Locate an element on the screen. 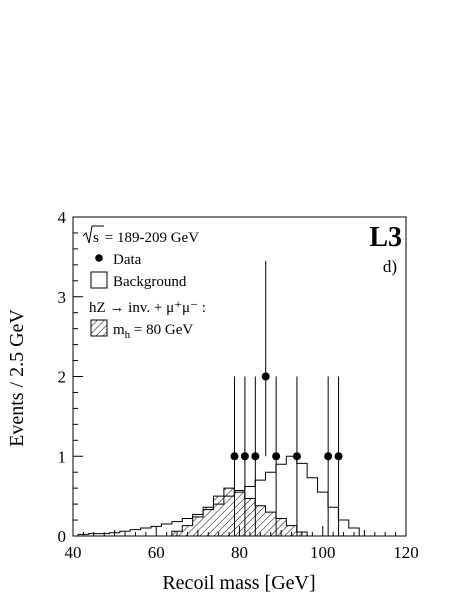 The height and width of the screenshot is (599, 463). y-tick-label: 0 is located at coordinates (62, 536).